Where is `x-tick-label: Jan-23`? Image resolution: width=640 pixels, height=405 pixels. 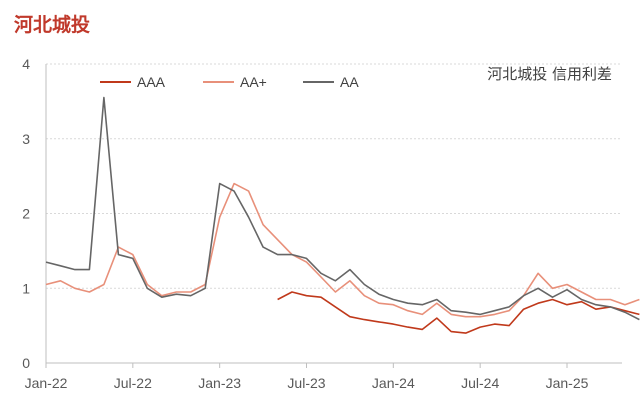
x-tick-label: Jan-23 is located at coordinates (219, 383).